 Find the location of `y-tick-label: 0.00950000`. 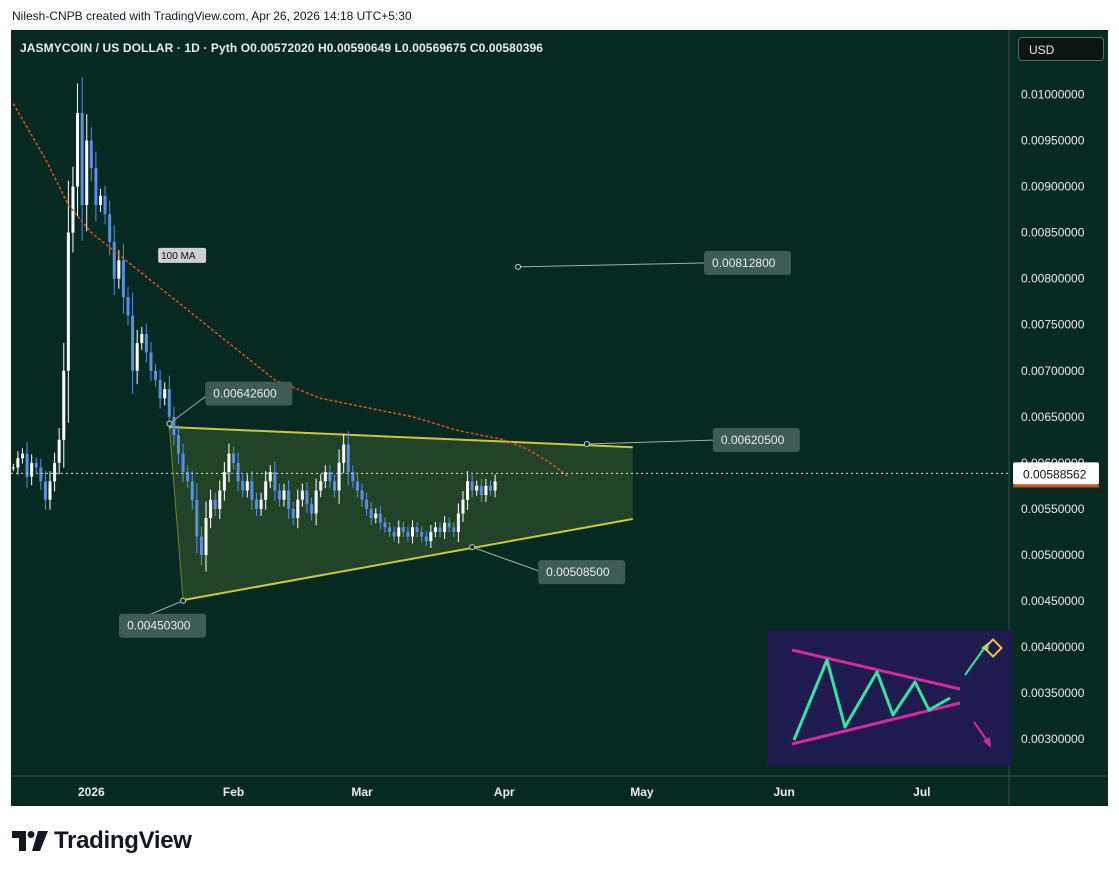

y-tick-label: 0.00950000 is located at coordinates (1053, 141).